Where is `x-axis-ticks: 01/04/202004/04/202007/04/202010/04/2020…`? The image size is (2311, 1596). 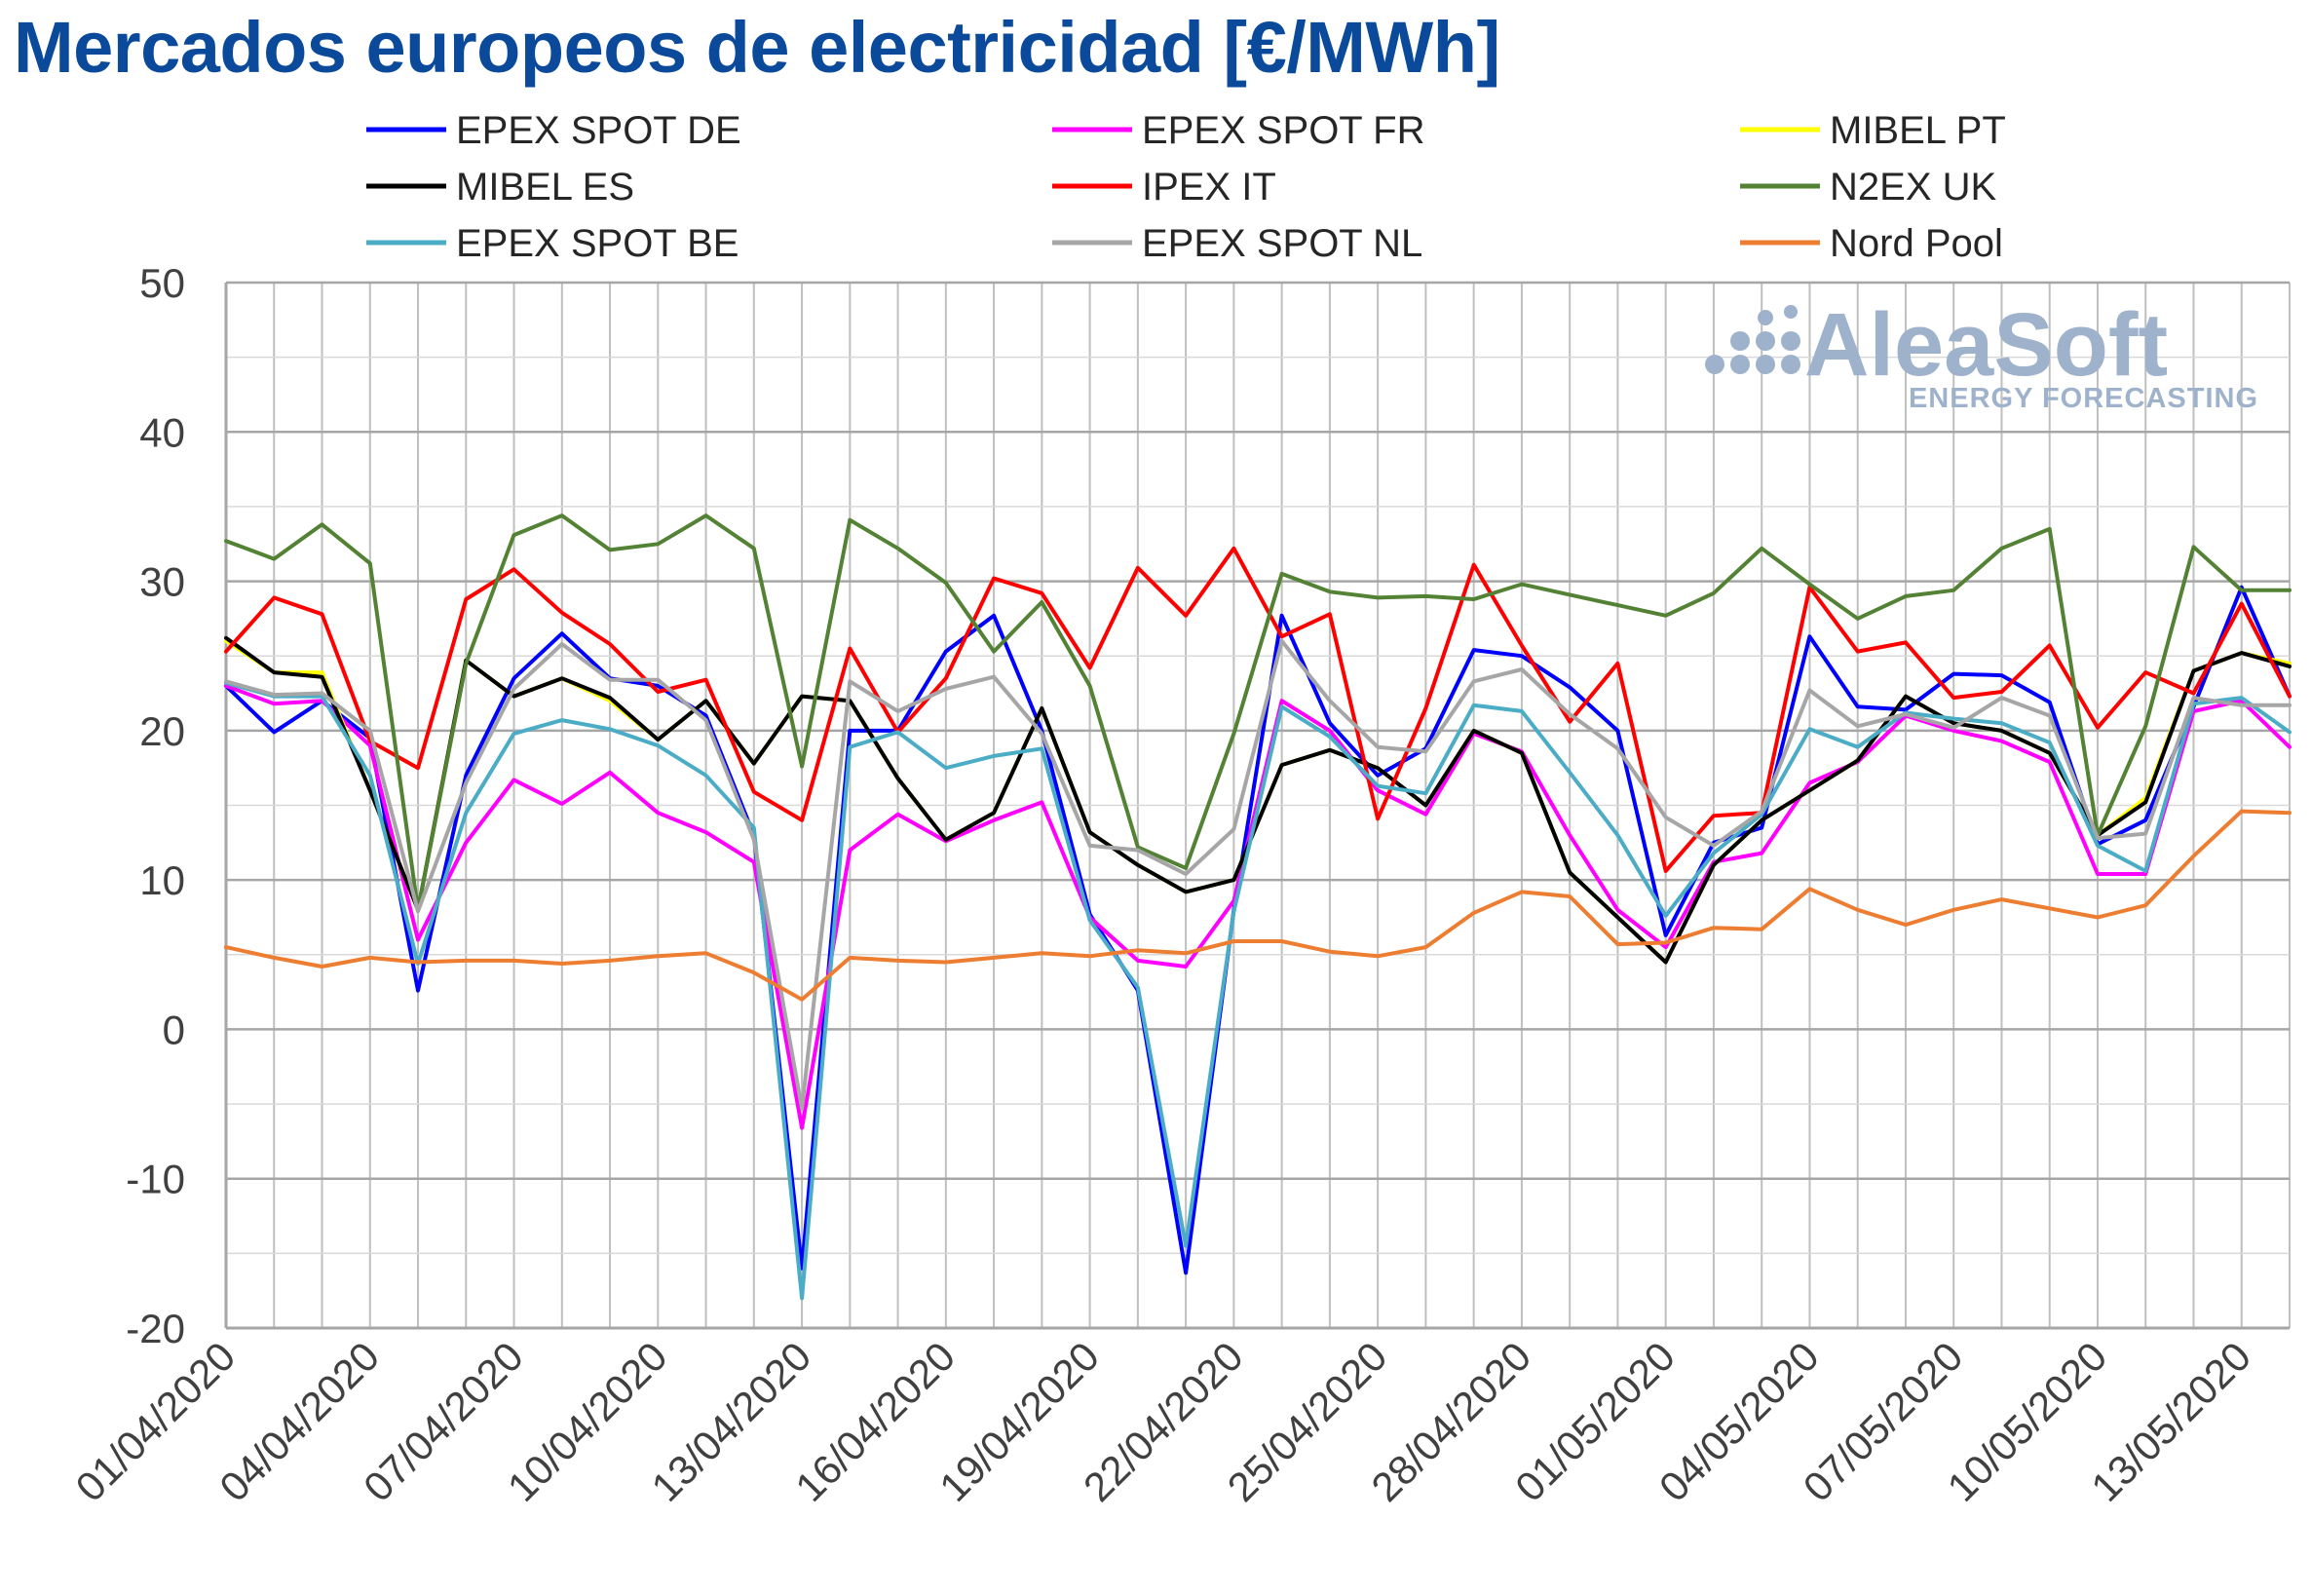 x-axis-ticks: 01/04/202004/04/202007/04/202010/04/2020… is located at coordinates (1163, 1422).